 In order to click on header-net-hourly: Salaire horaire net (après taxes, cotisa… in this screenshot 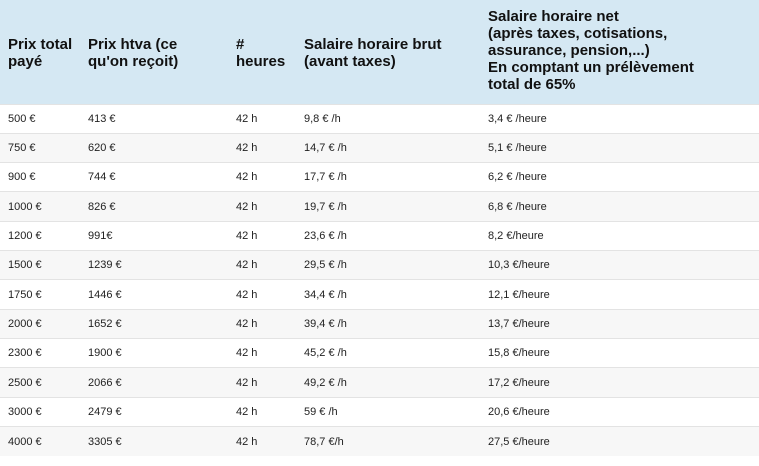, I will do `click(591, 50)`.